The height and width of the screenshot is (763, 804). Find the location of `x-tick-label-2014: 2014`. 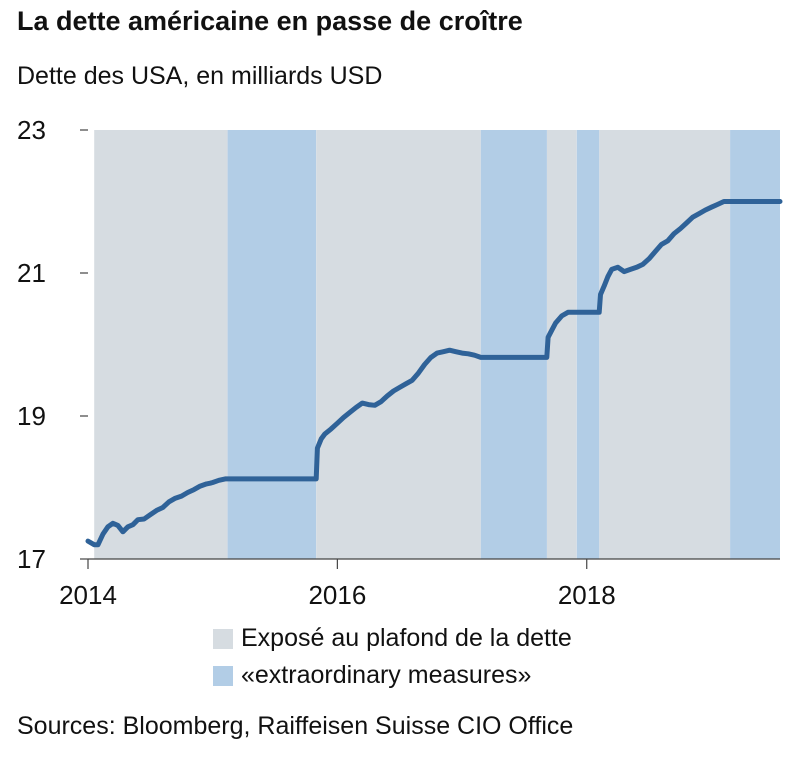

x-tick-label-2014: 2014 is located at coordinates (88, 595).